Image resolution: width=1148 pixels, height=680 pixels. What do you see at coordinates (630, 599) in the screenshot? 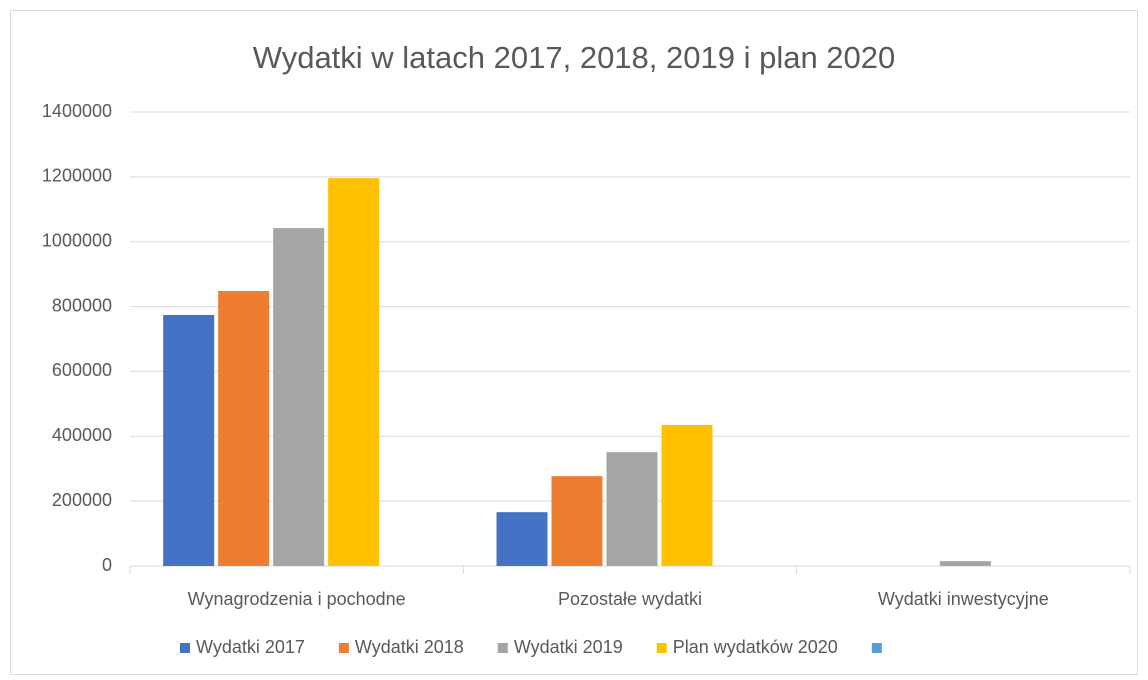
I see `x-tick-label: Pozostałe wydatki` at bounding box center [630, 599].